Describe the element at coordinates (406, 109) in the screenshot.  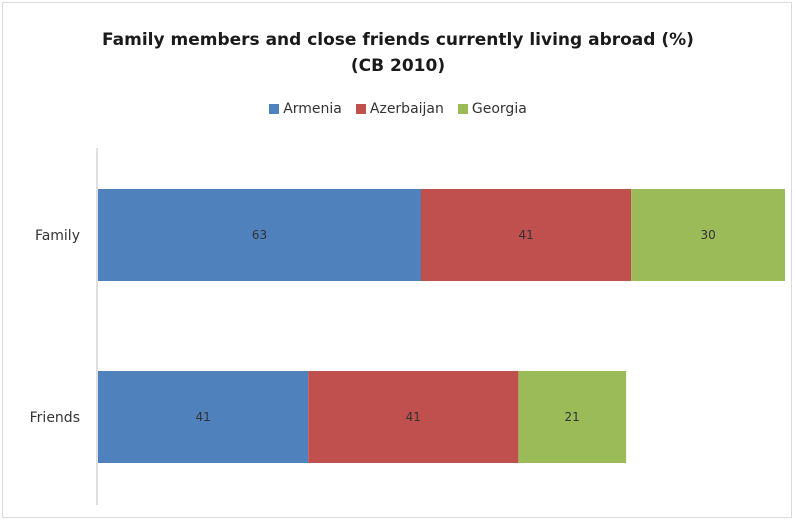
I see `legend-label-azerbaijan: Azerbaijan` at that location.